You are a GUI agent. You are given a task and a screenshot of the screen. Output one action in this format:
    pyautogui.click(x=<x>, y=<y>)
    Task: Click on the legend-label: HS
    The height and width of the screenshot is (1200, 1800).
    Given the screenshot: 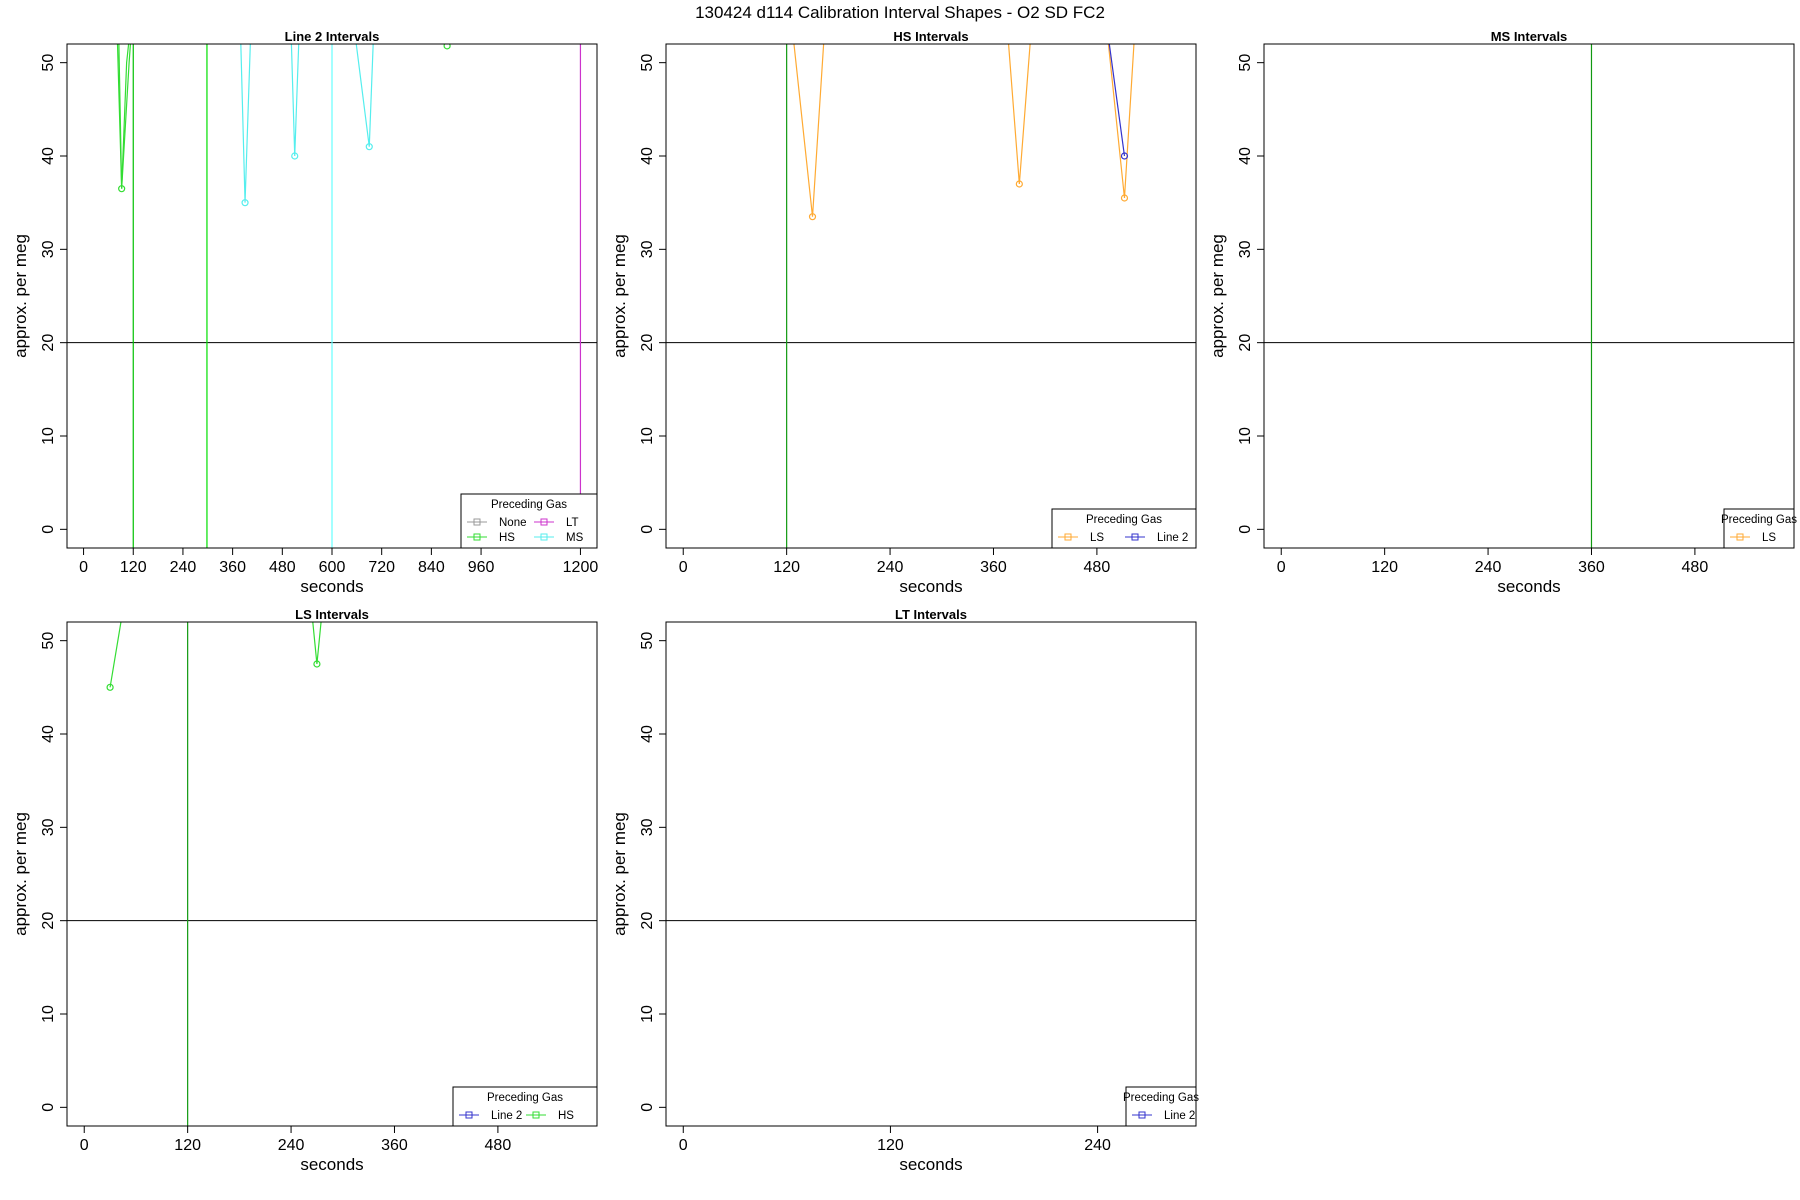 What is the action you would take?
    pyautogui.click(x=566, y=1116)
    